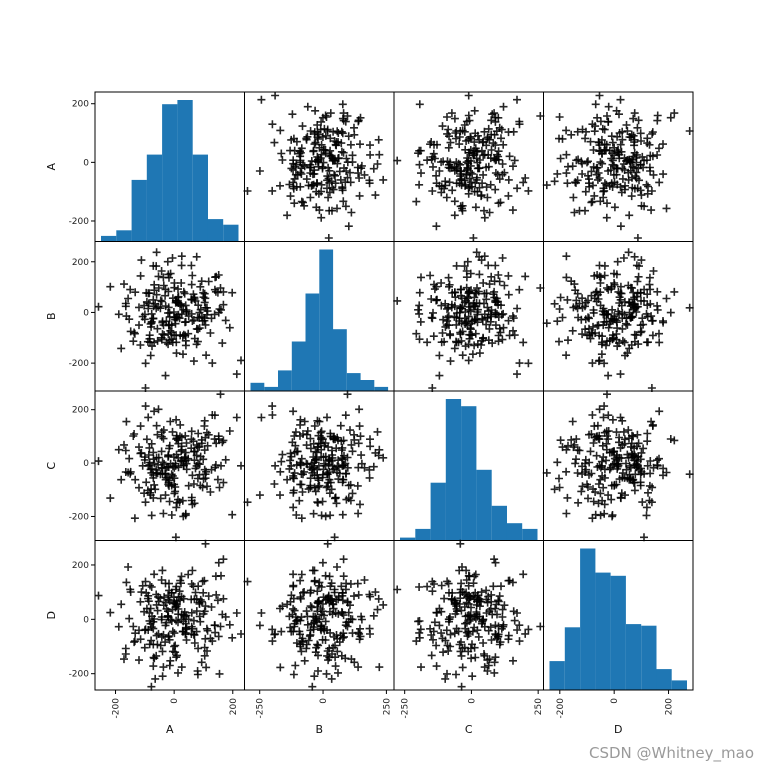 Image resolution: width=770 pixels, height=772 pixels. Describe the element at coordinates (406, 708) in the screenshot. I see `xtick-label-c--250: -250` at that location.